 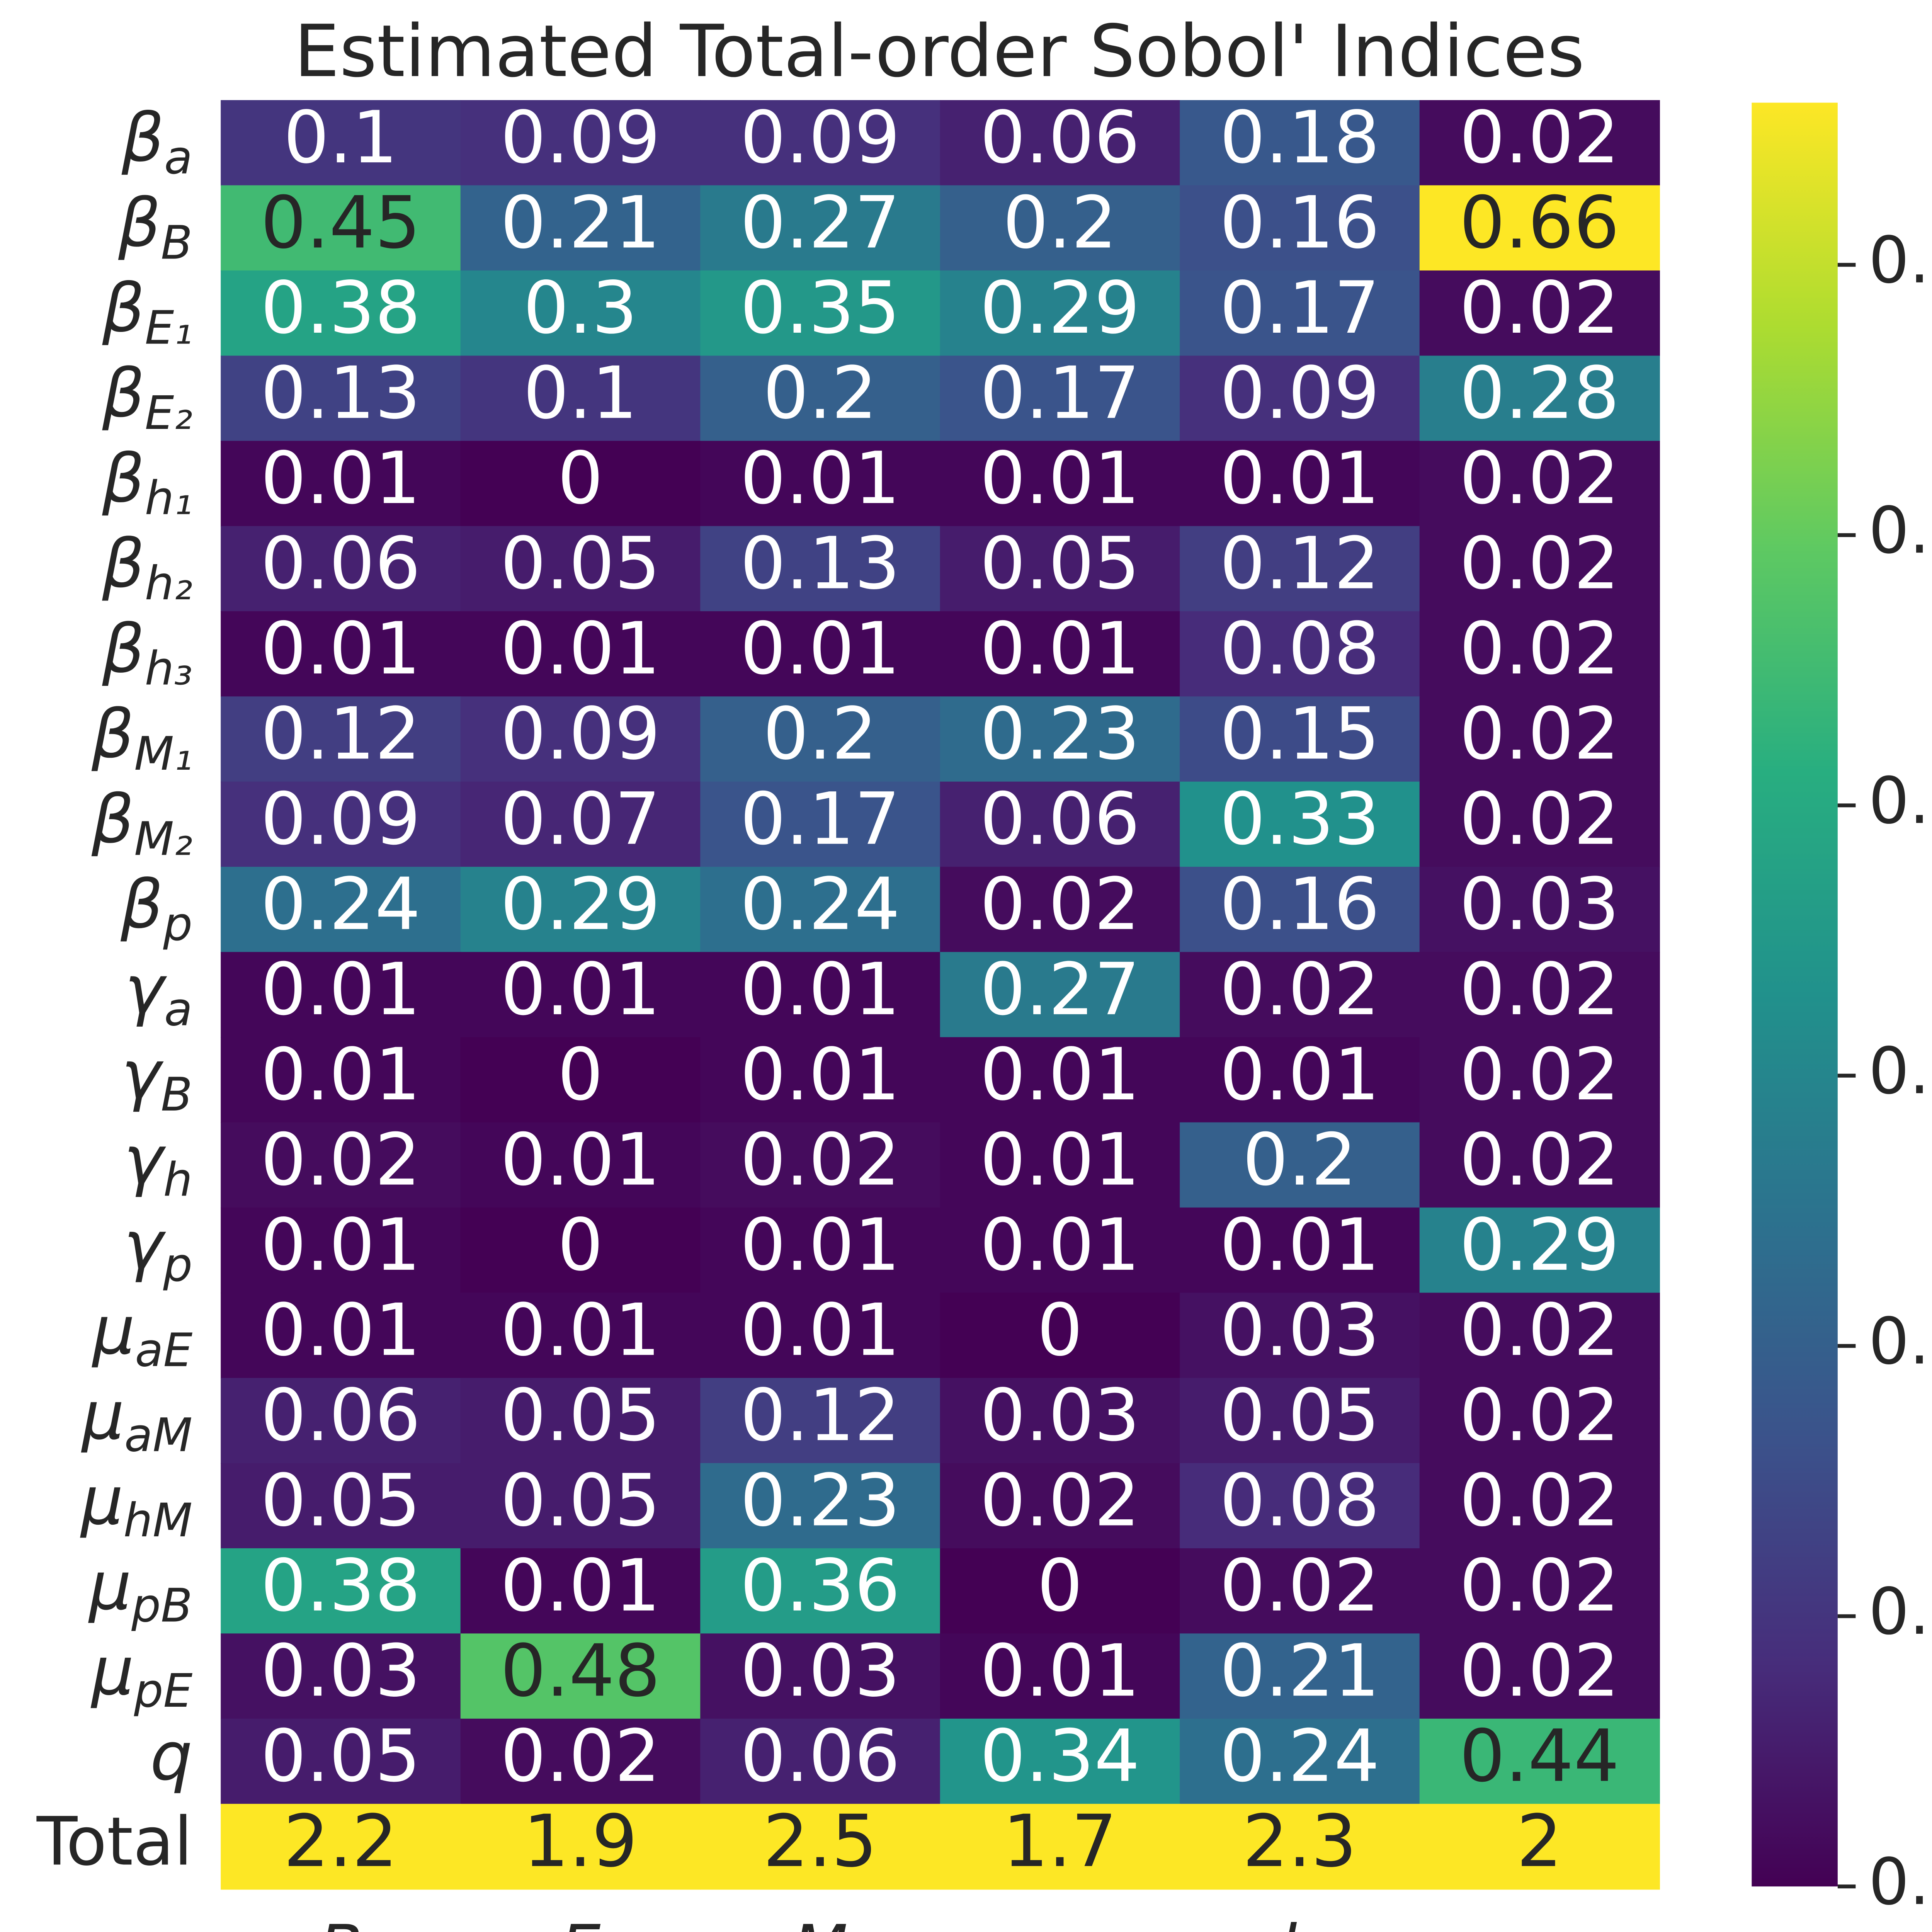 I want to click on colorbar-tick-label: 0.1, so click(x=1900, y=1612).